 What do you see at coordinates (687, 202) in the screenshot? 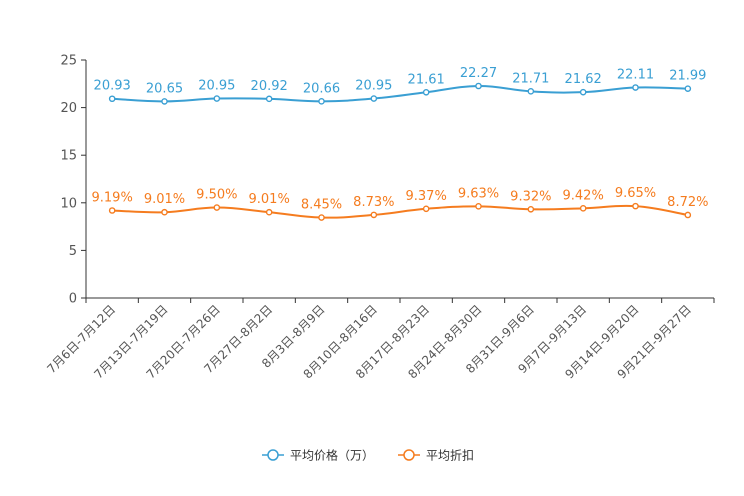
I see `data-label: 8.72%` at bounding box center [687, 202].